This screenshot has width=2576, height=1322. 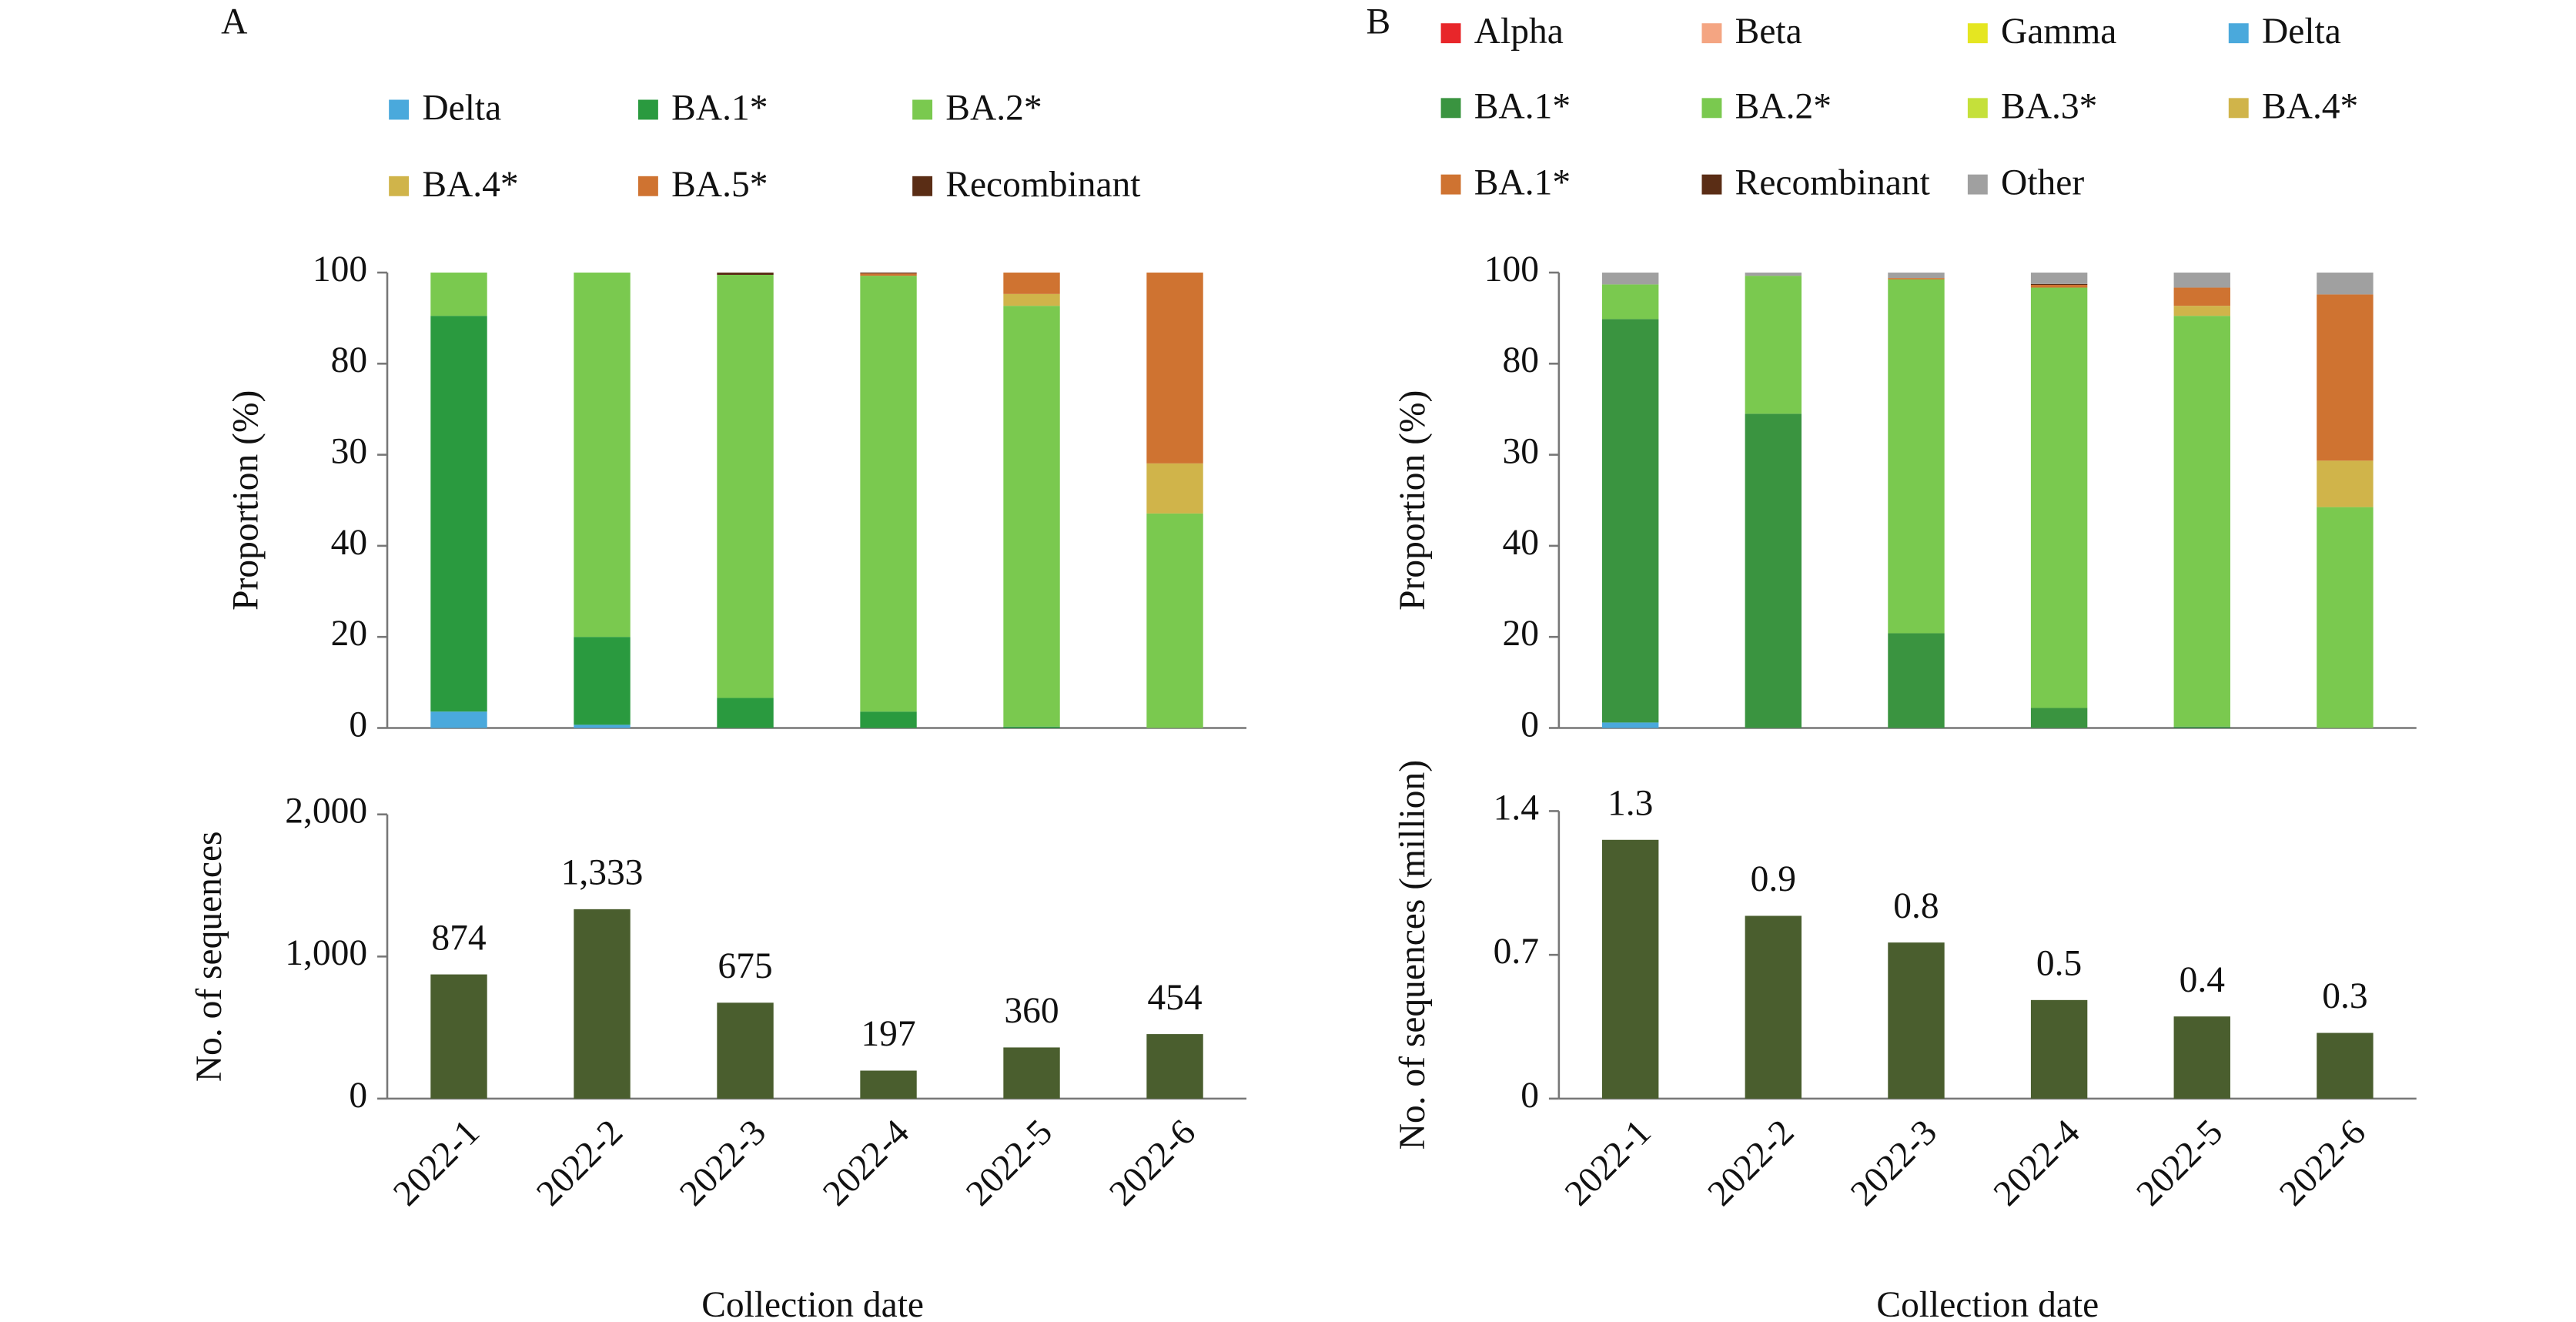 I want to click on value-label: 675, so click(x=745, y=966).